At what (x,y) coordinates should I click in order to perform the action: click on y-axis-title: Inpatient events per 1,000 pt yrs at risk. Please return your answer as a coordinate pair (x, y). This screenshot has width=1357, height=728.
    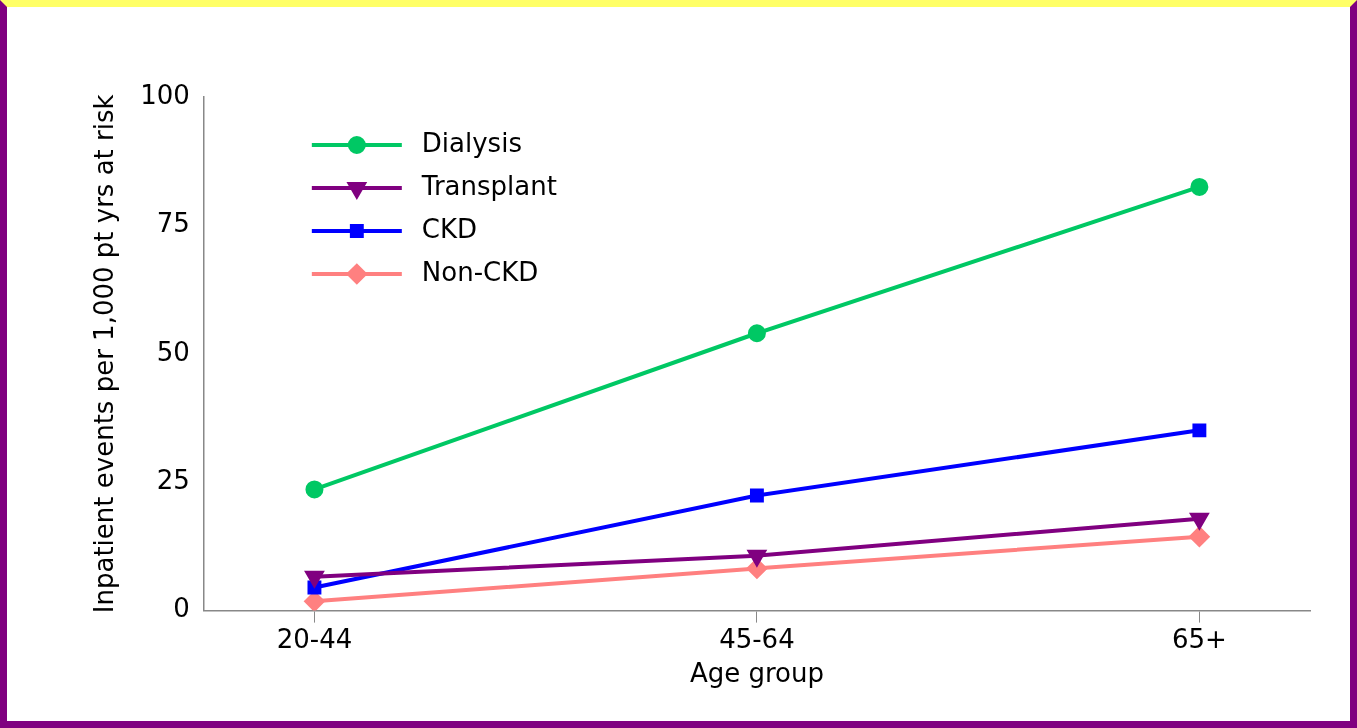
    Looking at the image, I should click on (104, 354).